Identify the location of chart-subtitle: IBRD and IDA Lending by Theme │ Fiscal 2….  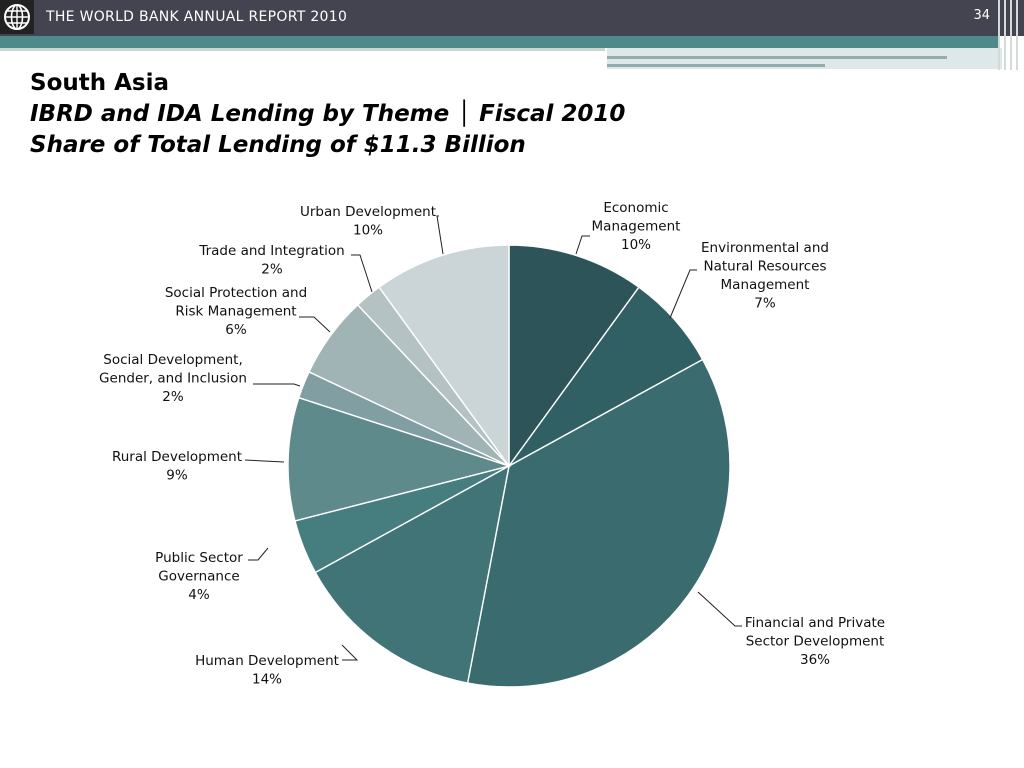
(328, 114).